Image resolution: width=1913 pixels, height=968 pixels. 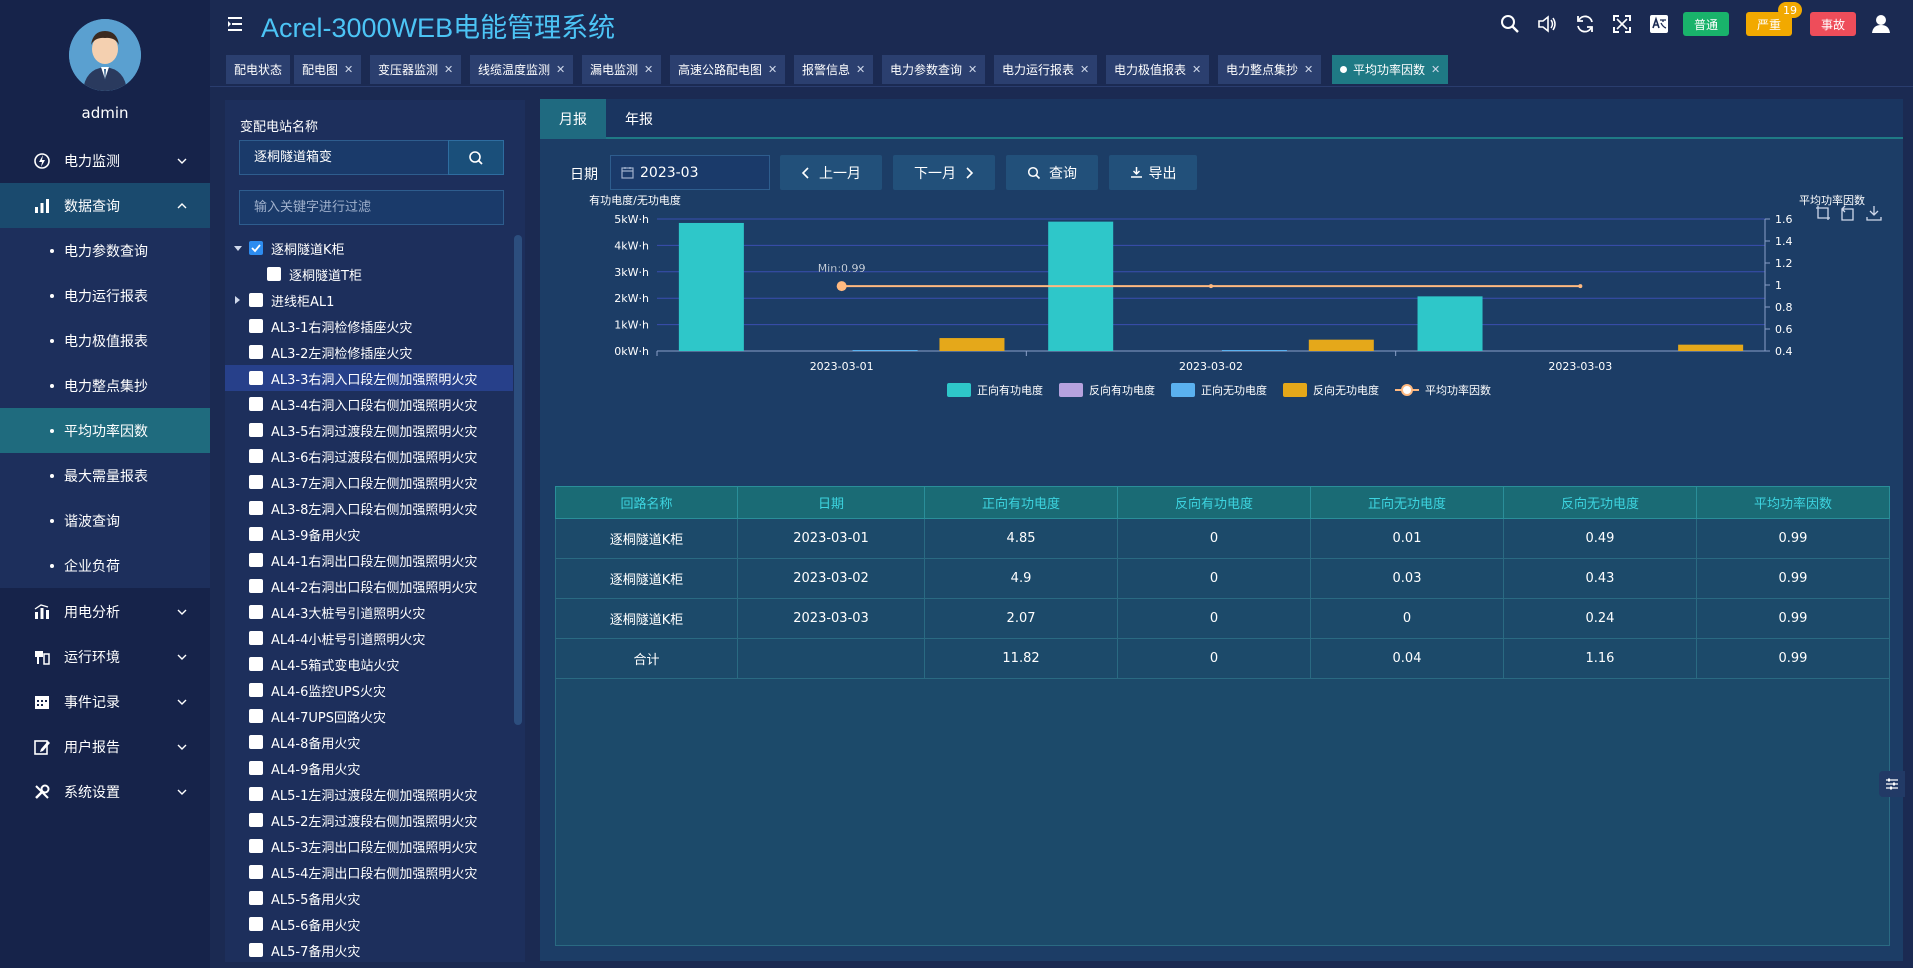 I want to click on tab-distribution-diagram: 配电图 ✕, so click(x=328, y=69).